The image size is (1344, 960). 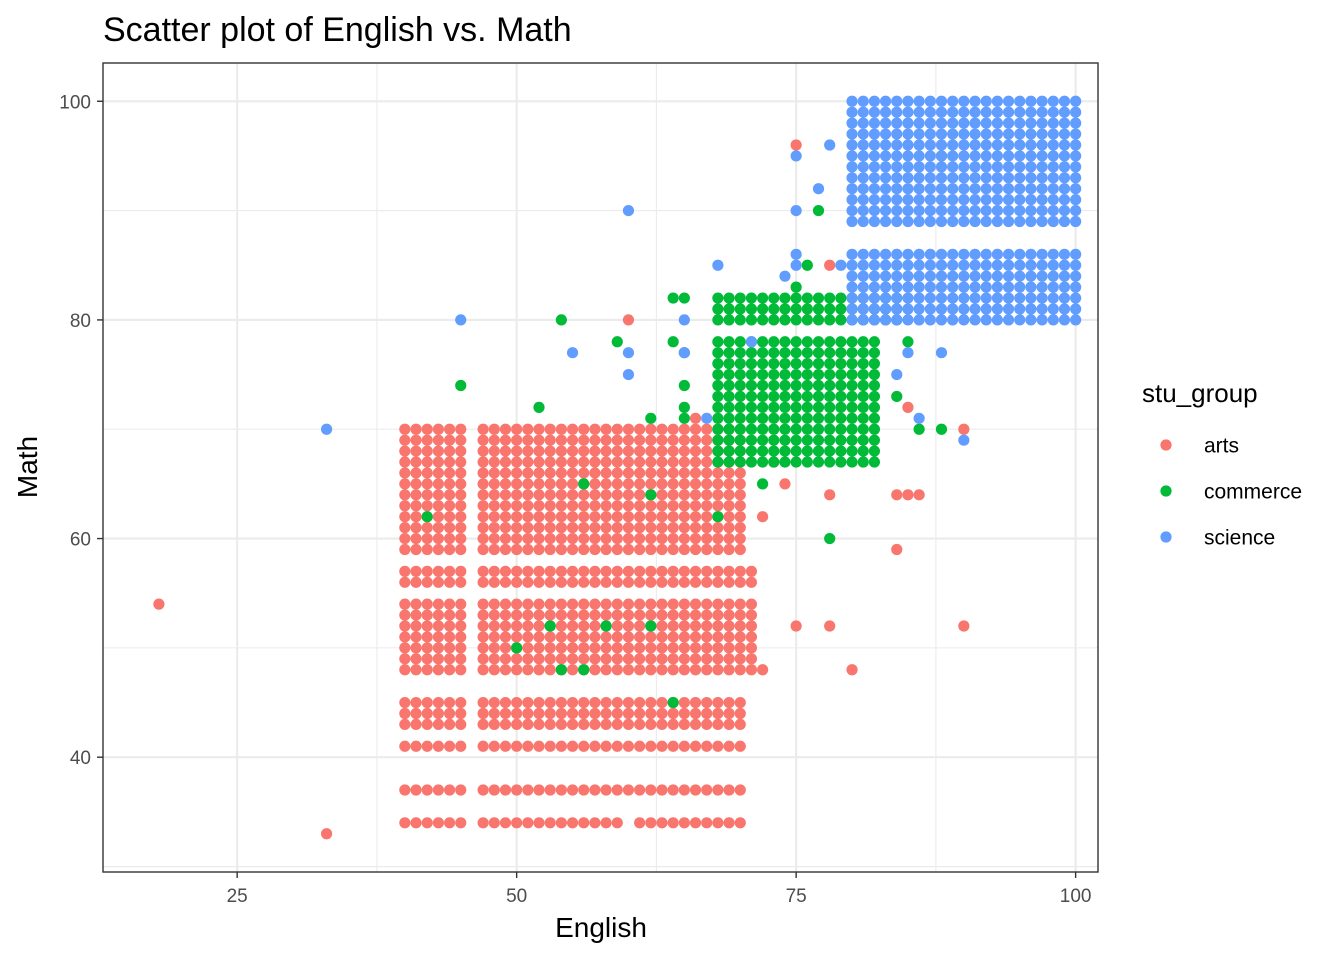 What do you see at coordinates (796, 896) in the screenshot?
I see `x-tick-label: 75` at bounding box center [796, 896].